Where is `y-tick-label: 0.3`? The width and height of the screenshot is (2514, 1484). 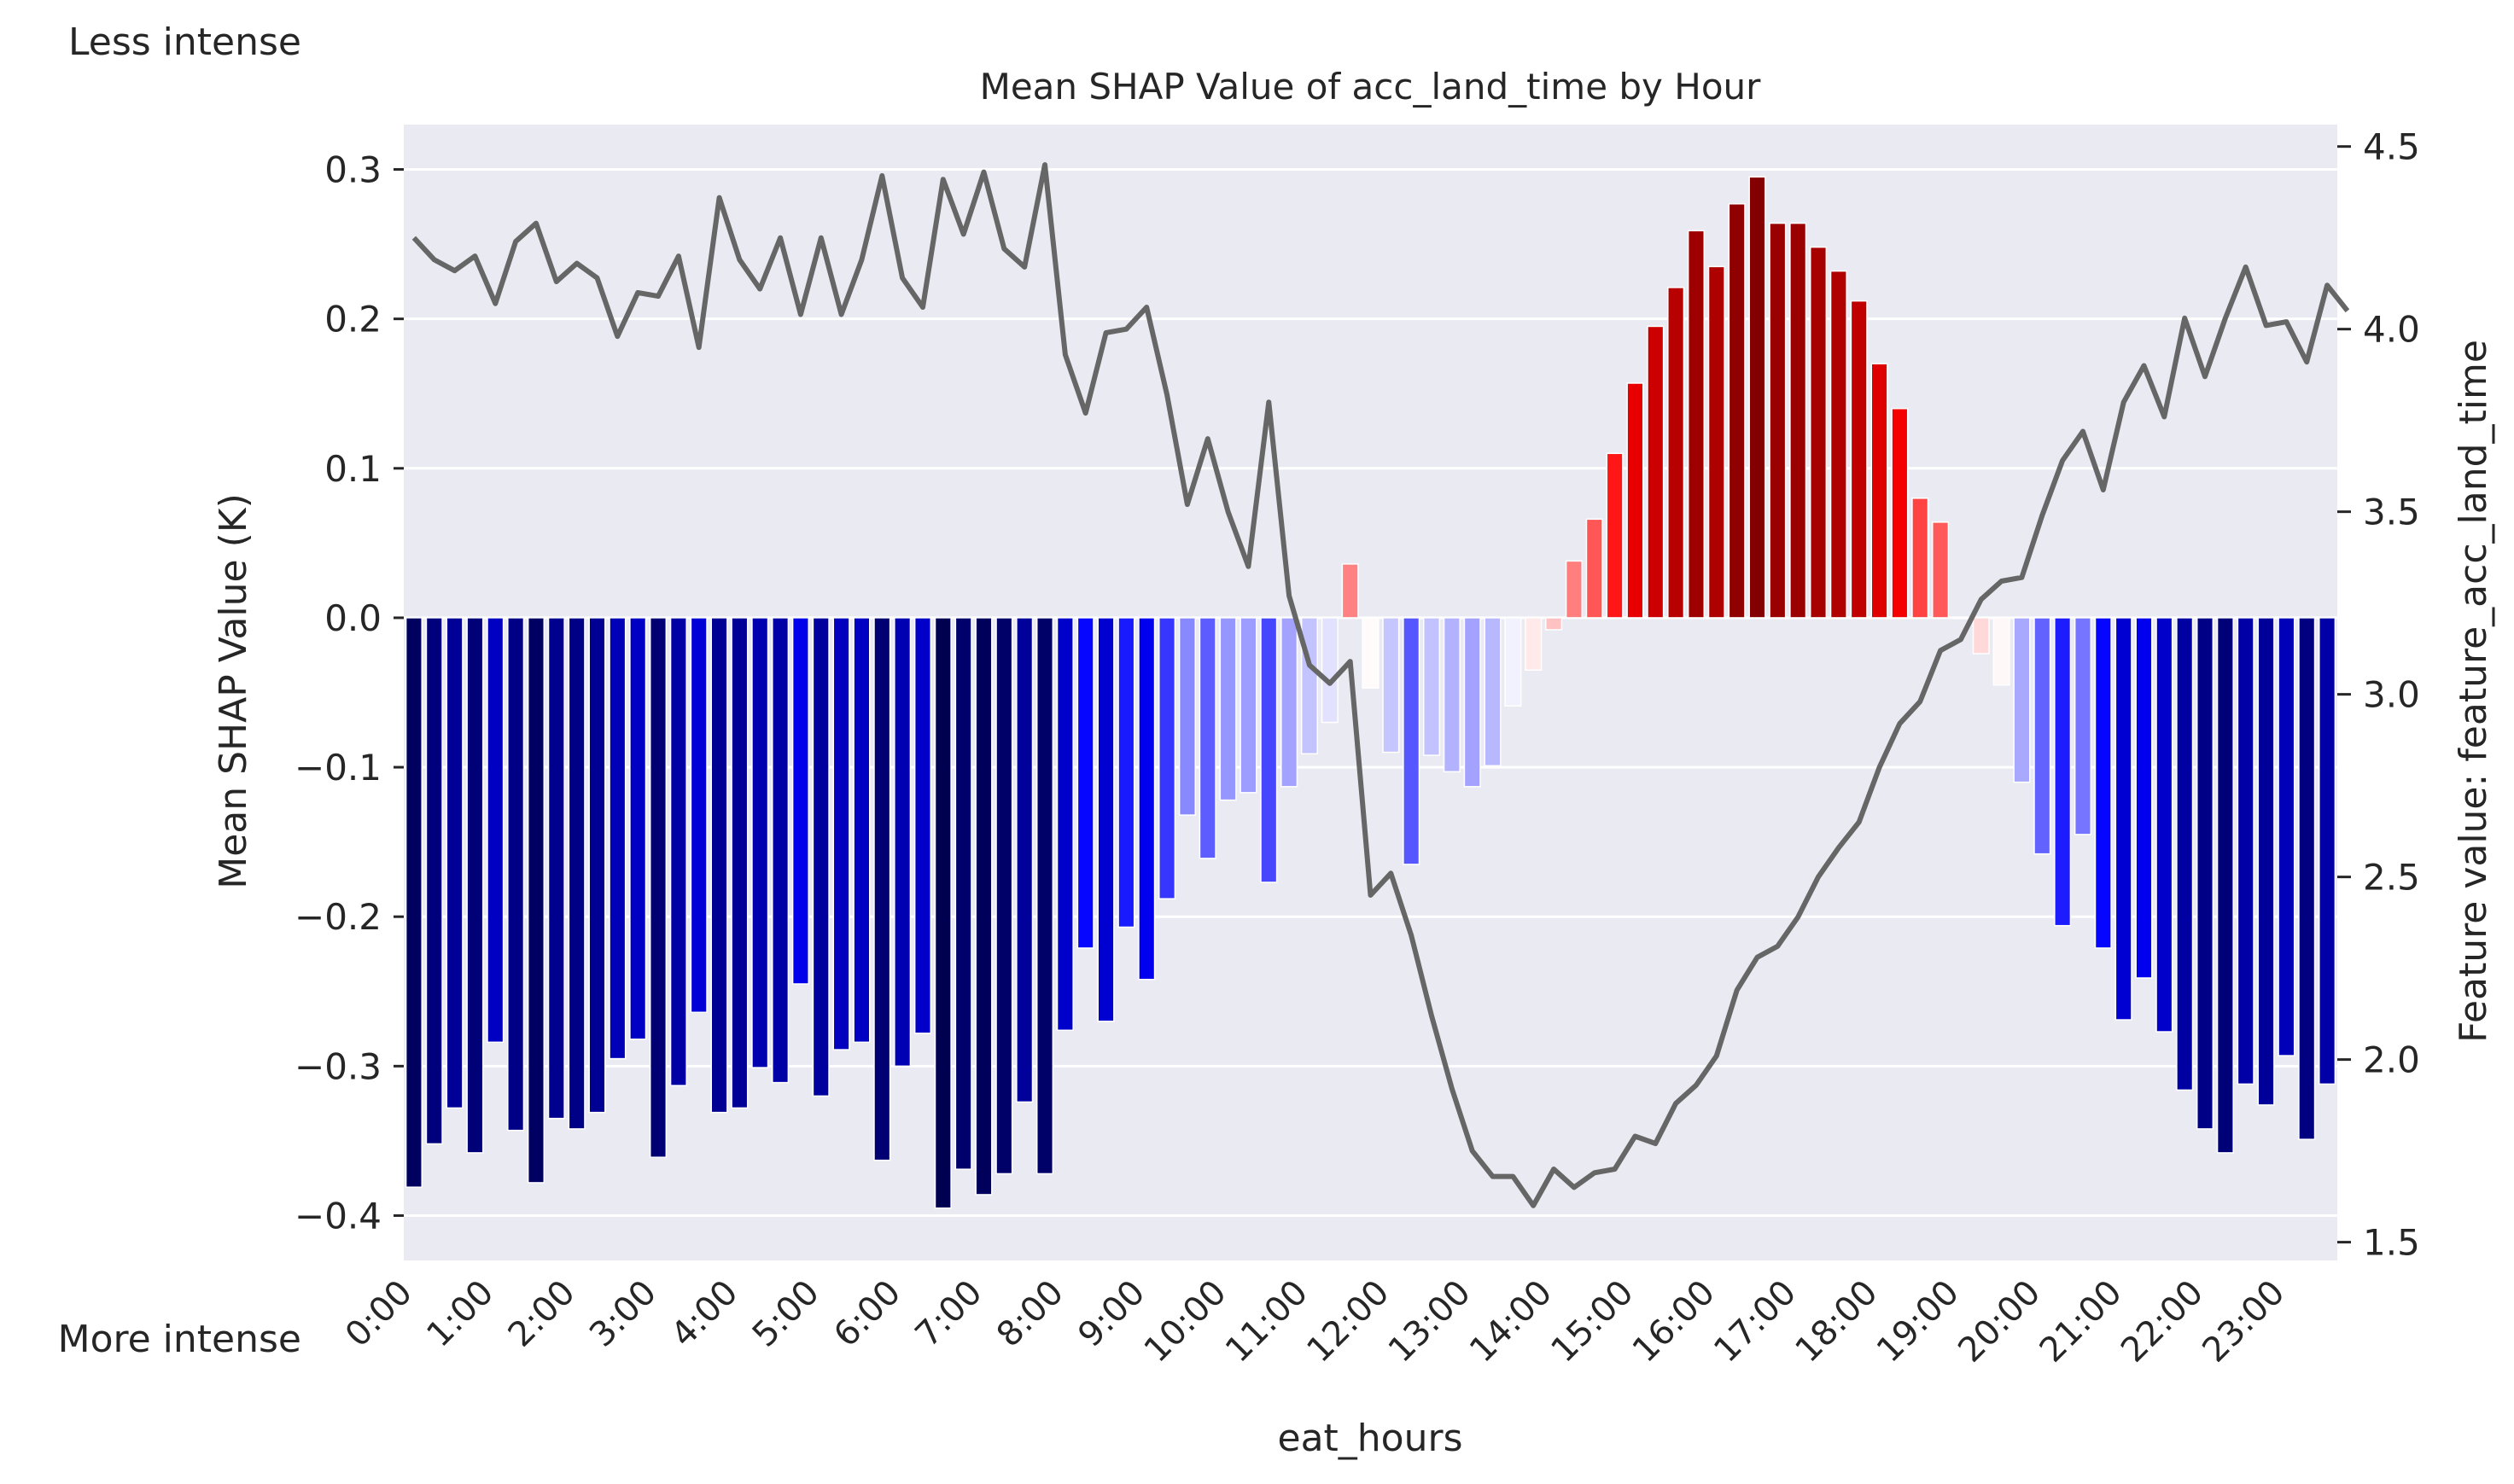
y-tick-label: 0.3 is located at coordinates (353, 170).